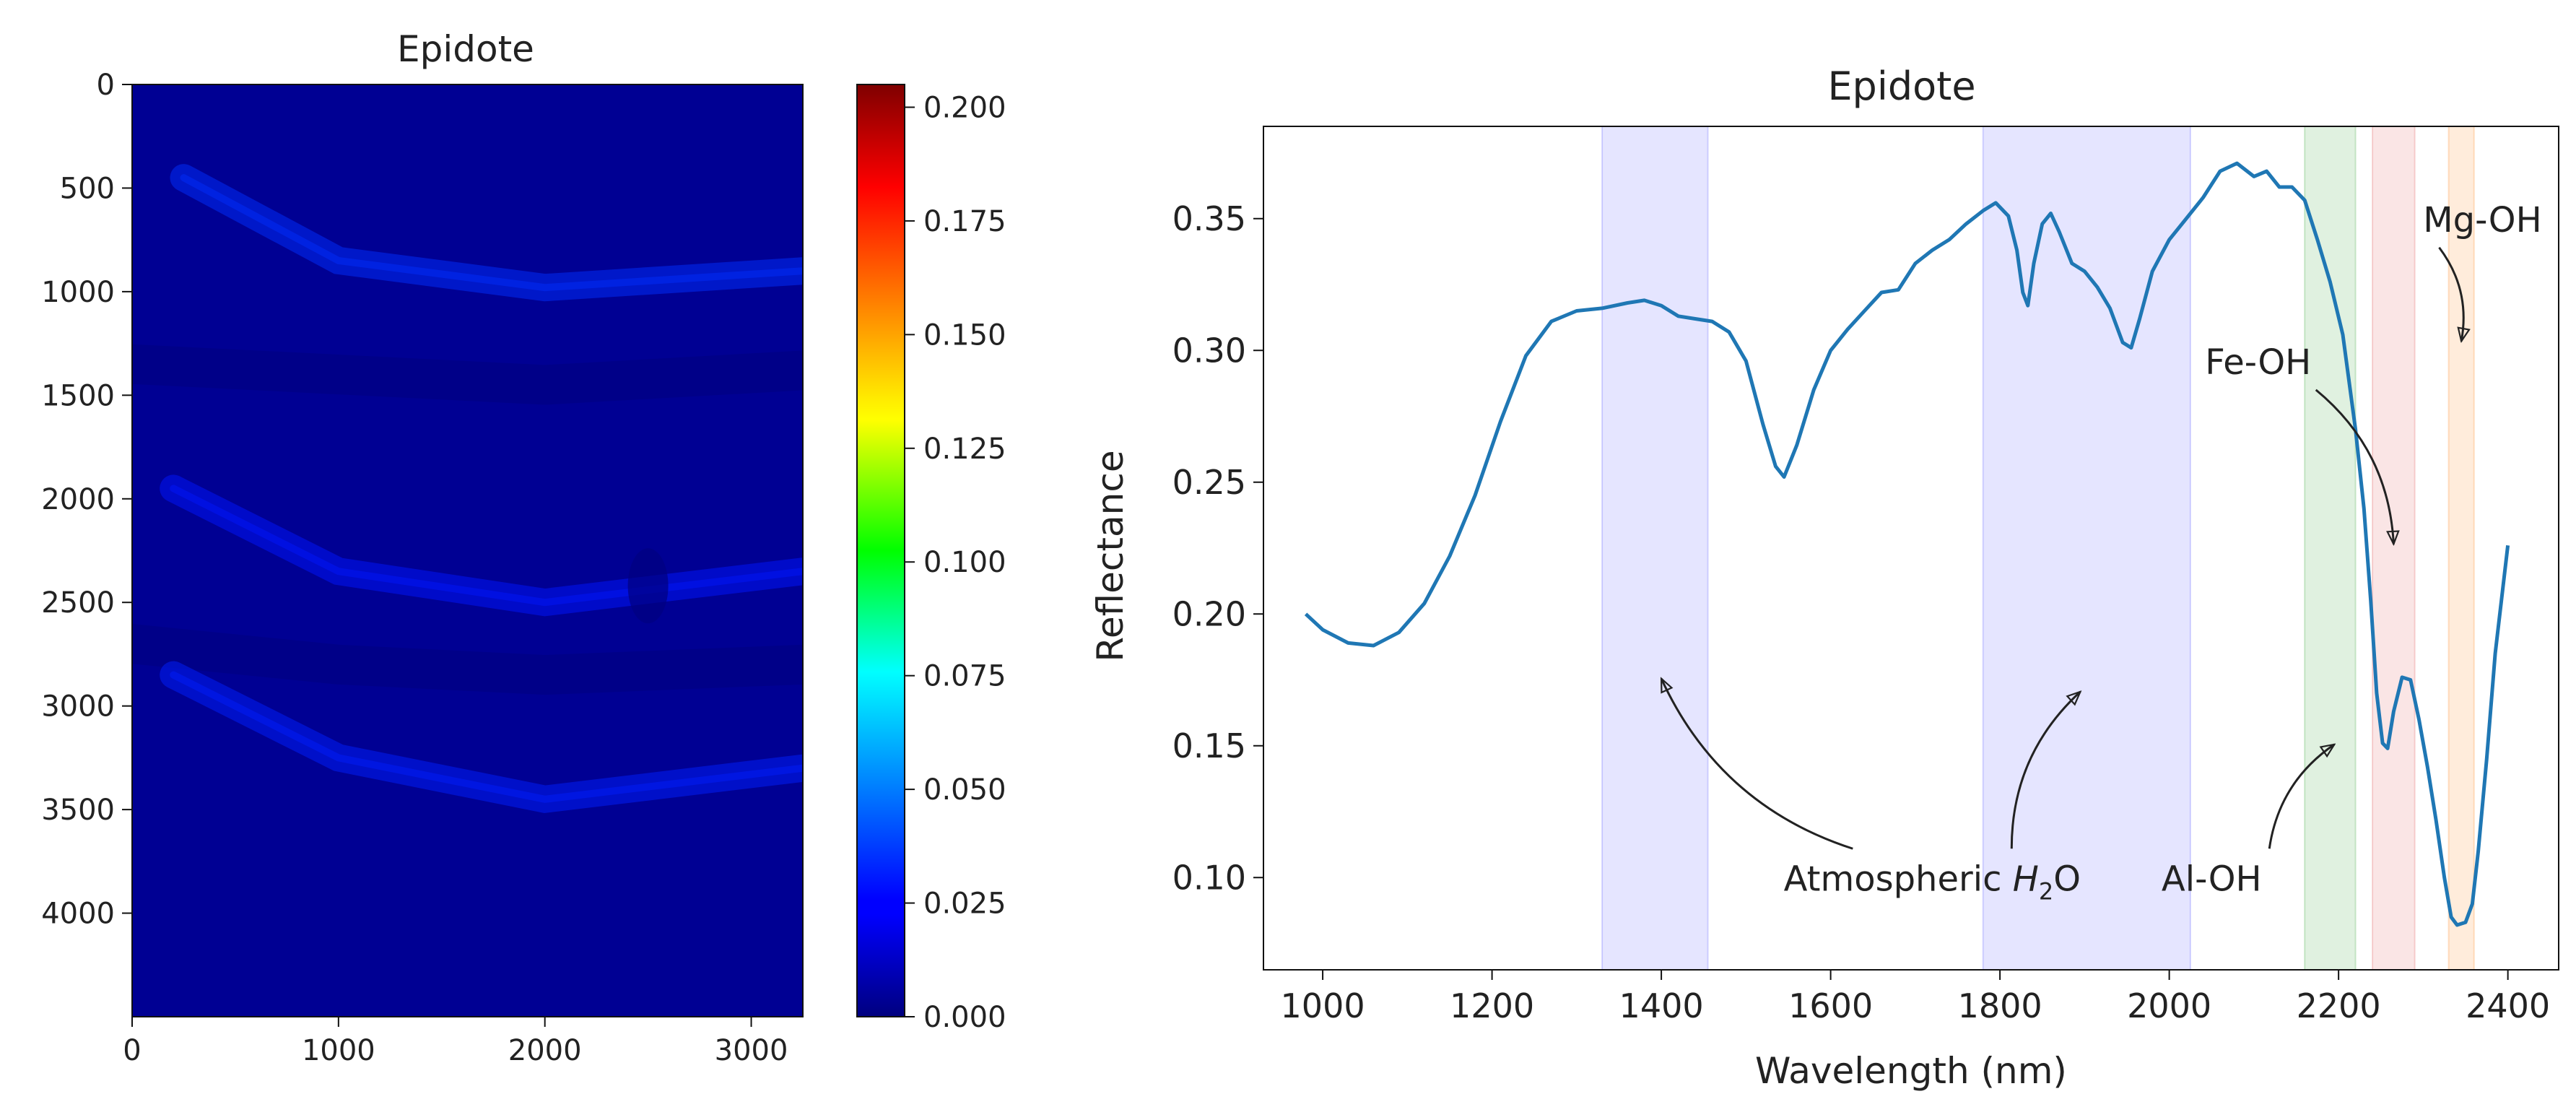 The width and height of the screenshot is (2576, 1120). I want to click on line-chart-title: Epidote, so click(1901, 86).